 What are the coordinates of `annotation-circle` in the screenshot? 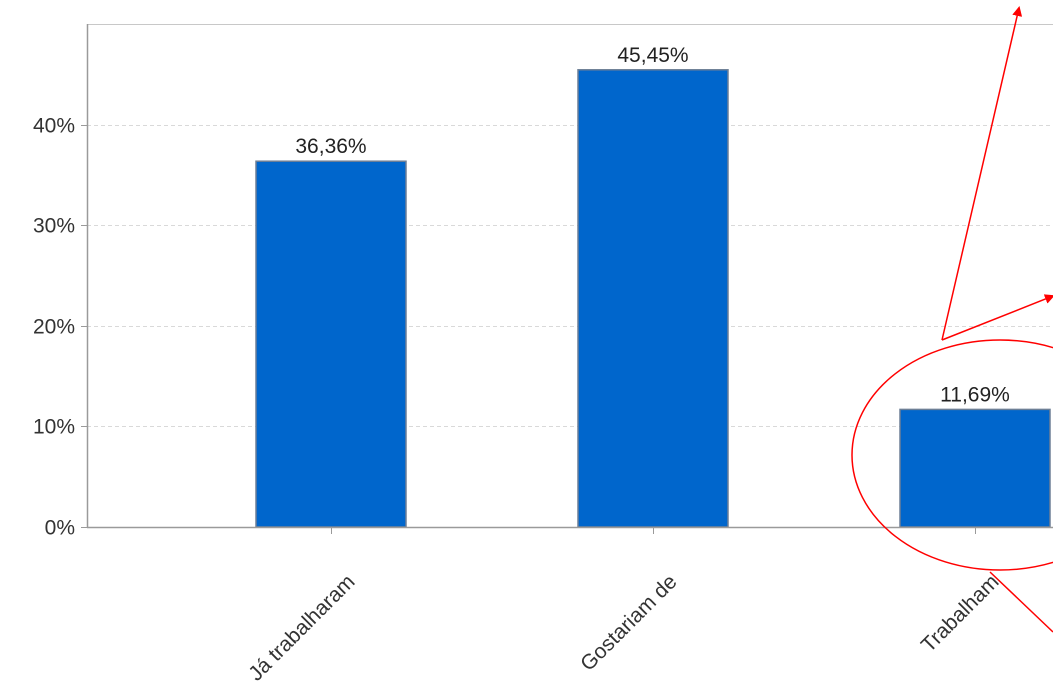 It's located at (952, 455).